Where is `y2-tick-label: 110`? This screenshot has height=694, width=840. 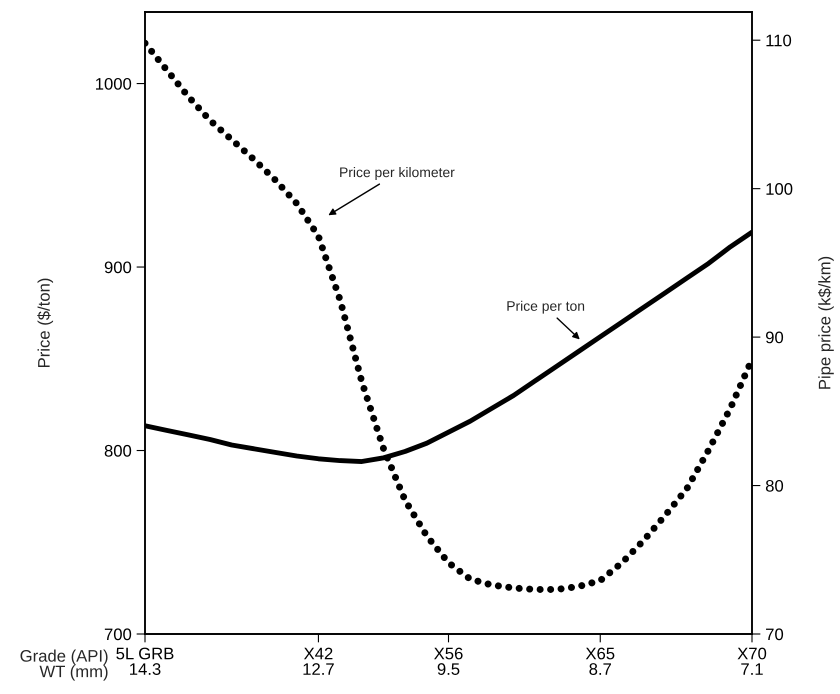
y2-tick-label: 110 is located at coordinates (779, 40).